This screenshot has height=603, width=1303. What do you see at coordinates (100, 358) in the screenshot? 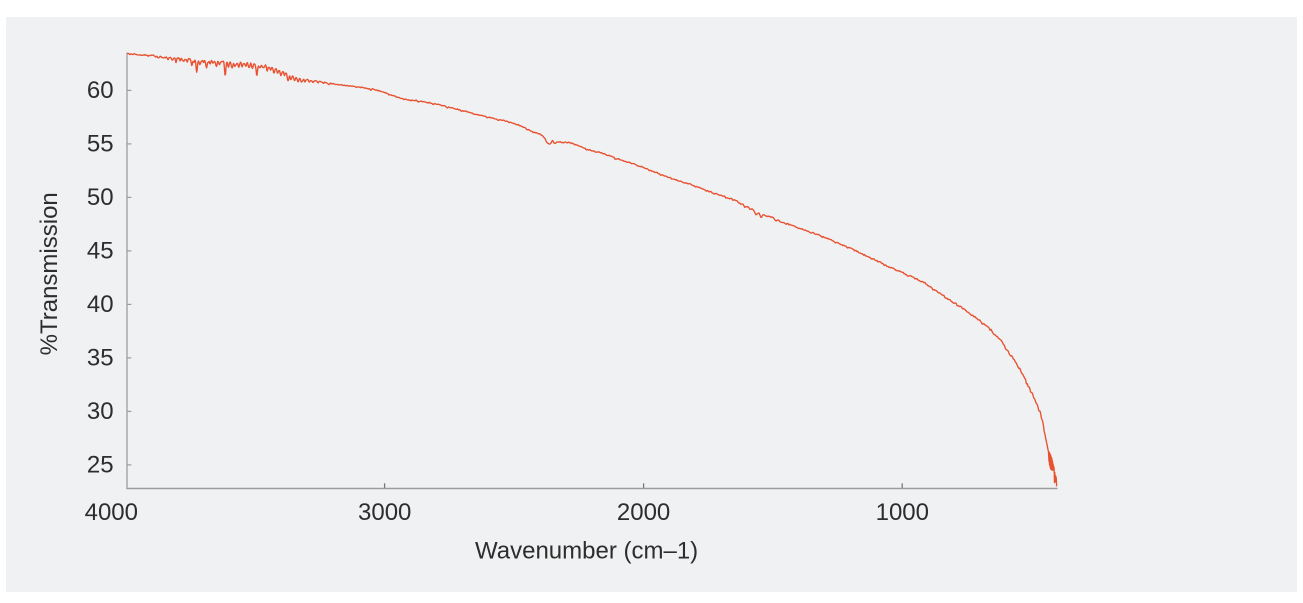
I see `svg-text: 35` at bounding box center [100, 358].